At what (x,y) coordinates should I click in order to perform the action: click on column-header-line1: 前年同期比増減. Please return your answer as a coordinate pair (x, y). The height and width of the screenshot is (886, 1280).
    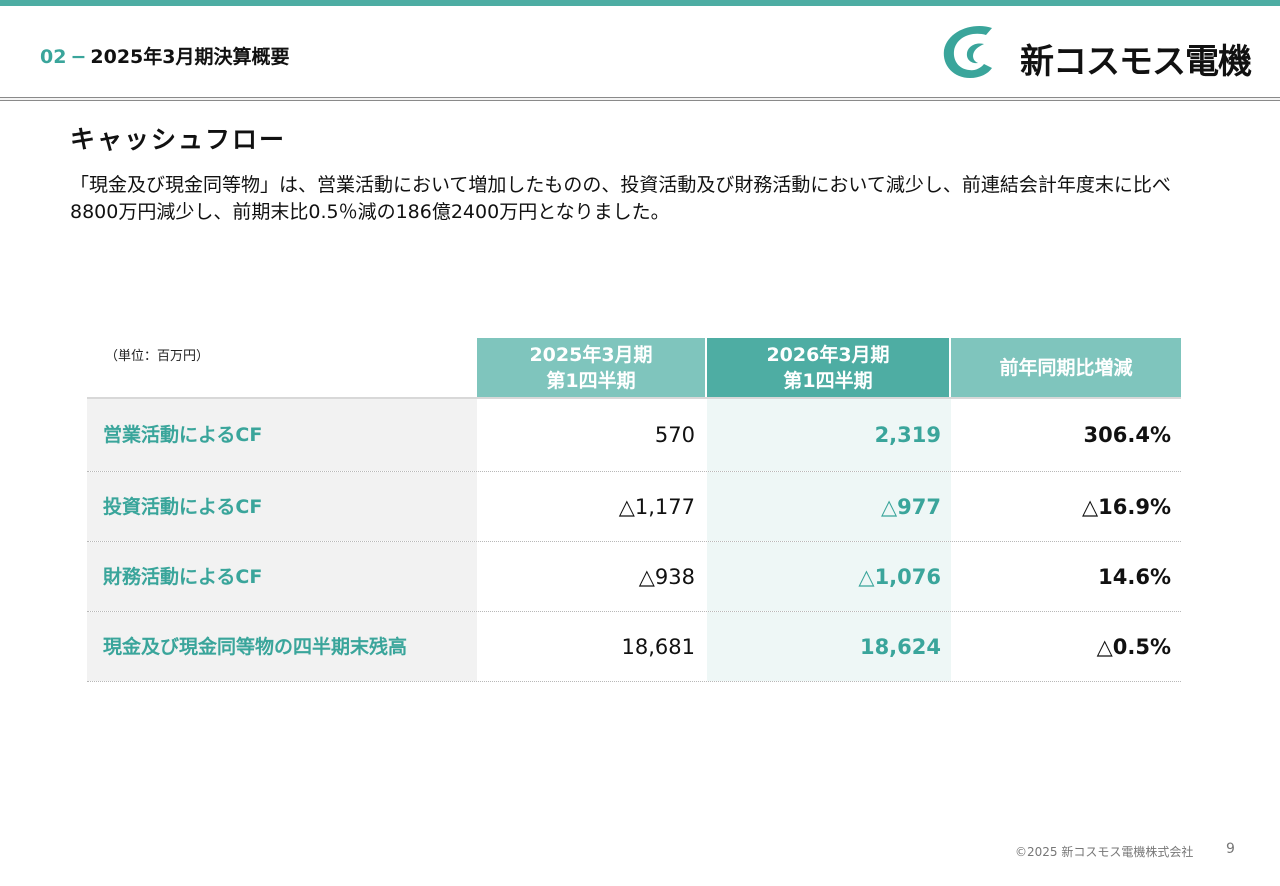
    Looking at the image, I should click on (1066, 368).